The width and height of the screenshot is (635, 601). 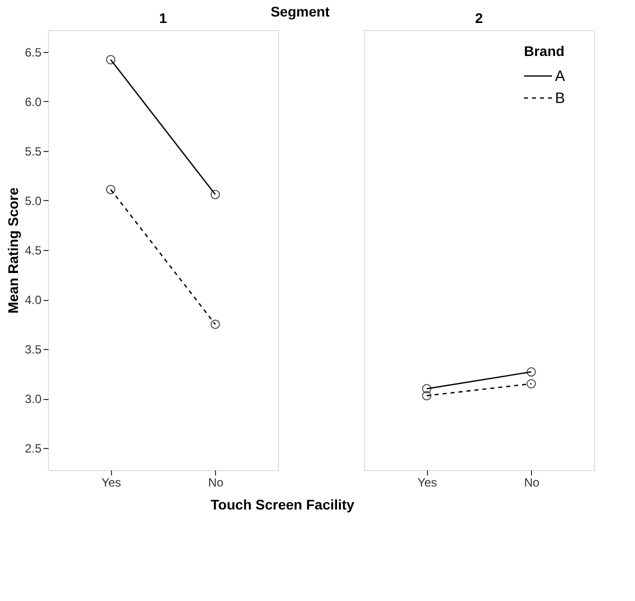 What do you see at coordinates (300, 12) in the screenshot?
I see `text: Segment` at bounding box center [300, 12].